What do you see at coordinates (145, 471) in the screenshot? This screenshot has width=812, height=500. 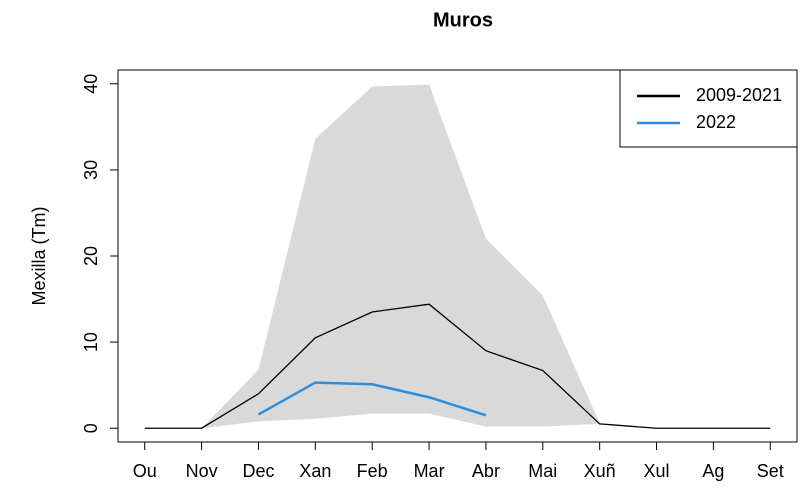 I see `x-tick-label: Ou` at bounding box center [145, 471].